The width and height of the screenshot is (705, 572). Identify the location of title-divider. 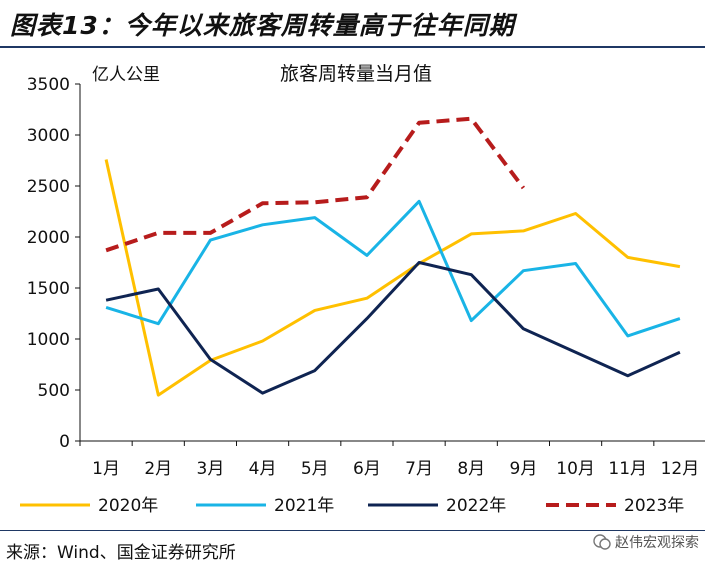
(352, 47).